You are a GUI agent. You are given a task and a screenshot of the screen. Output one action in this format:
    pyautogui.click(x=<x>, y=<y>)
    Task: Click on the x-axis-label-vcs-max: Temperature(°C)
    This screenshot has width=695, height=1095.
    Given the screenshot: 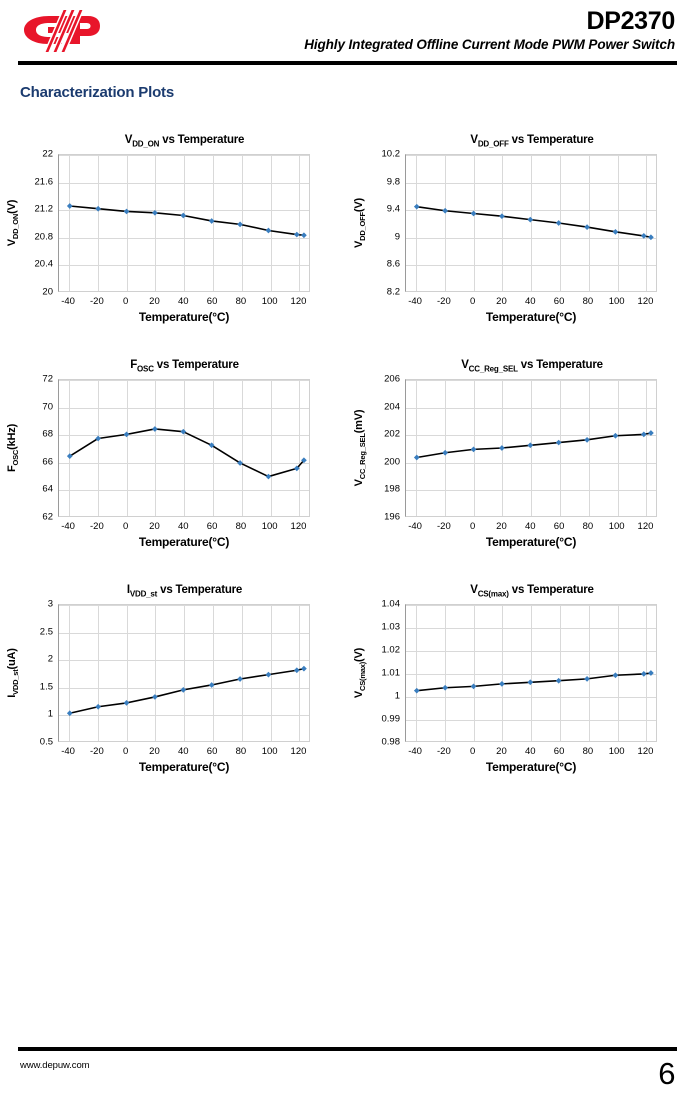 What is the action you would take?
    pyautogui.click(x=531, y=767)
    